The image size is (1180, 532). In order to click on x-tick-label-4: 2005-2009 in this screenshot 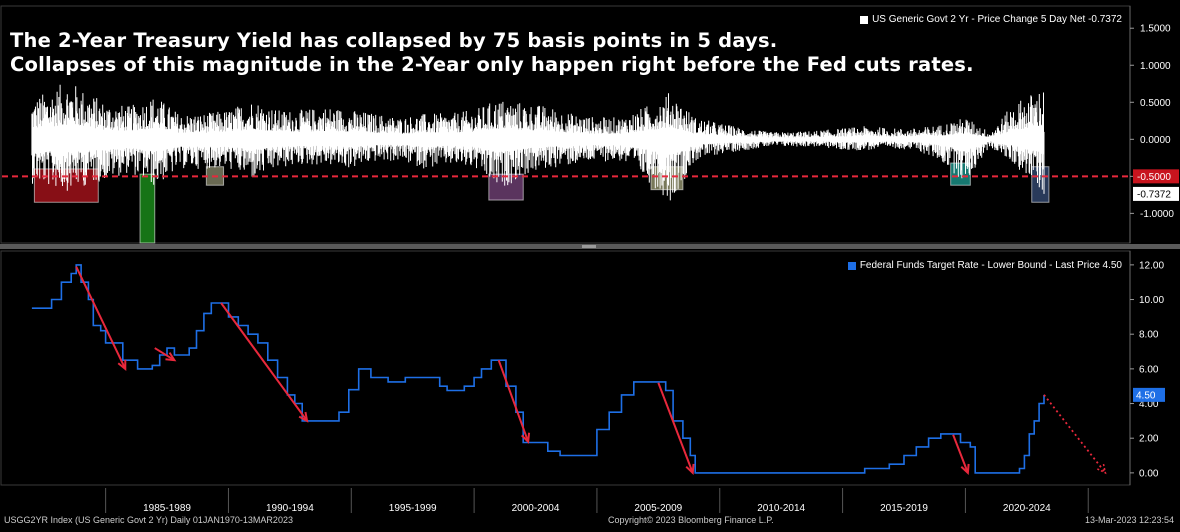, I will do `click(658, 508)`.